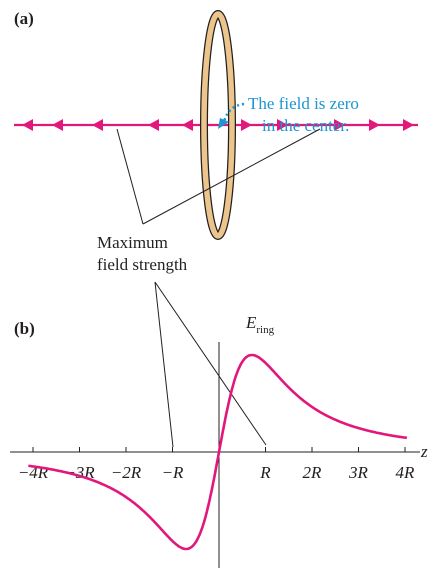  I want to click on annotation: in the center., so click(305, 125).